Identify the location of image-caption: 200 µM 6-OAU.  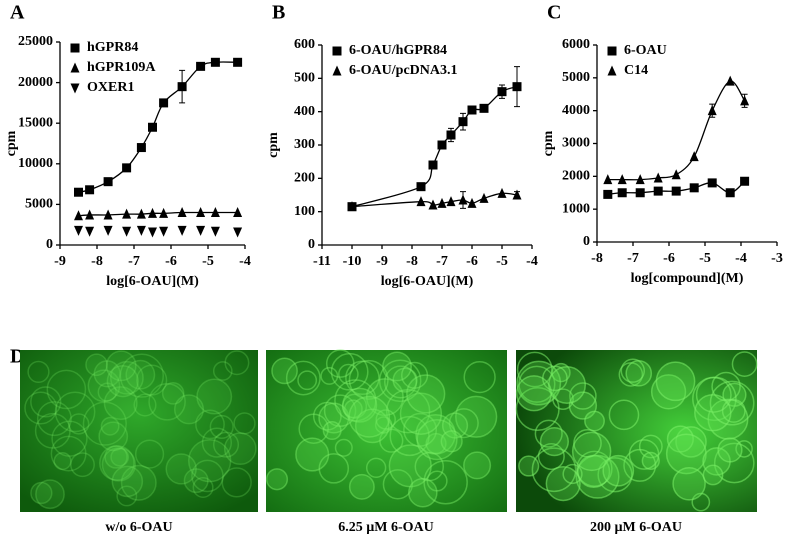
(636, 527).